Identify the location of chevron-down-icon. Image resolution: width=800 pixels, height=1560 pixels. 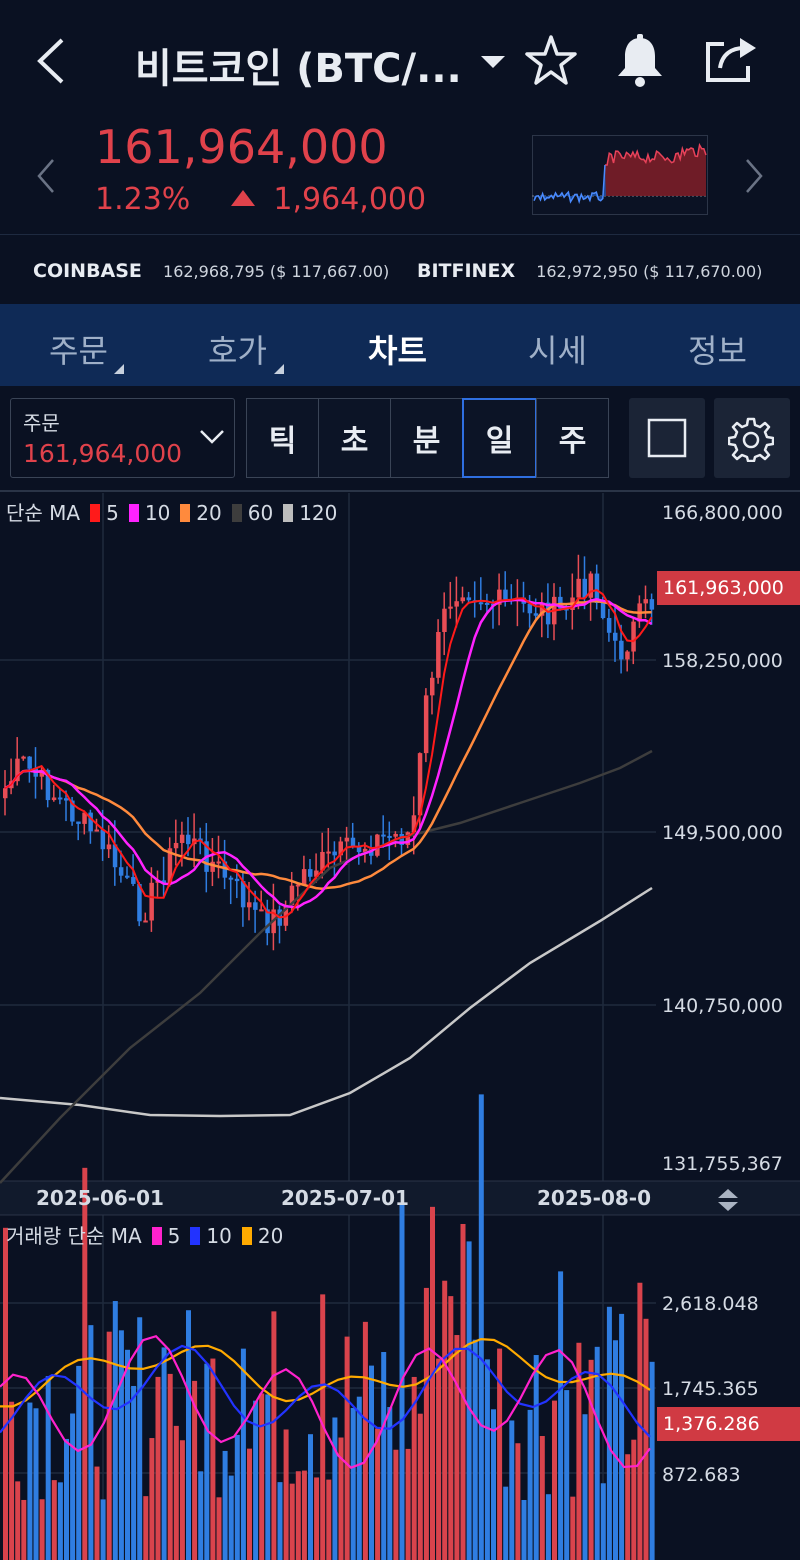
(212, 437).